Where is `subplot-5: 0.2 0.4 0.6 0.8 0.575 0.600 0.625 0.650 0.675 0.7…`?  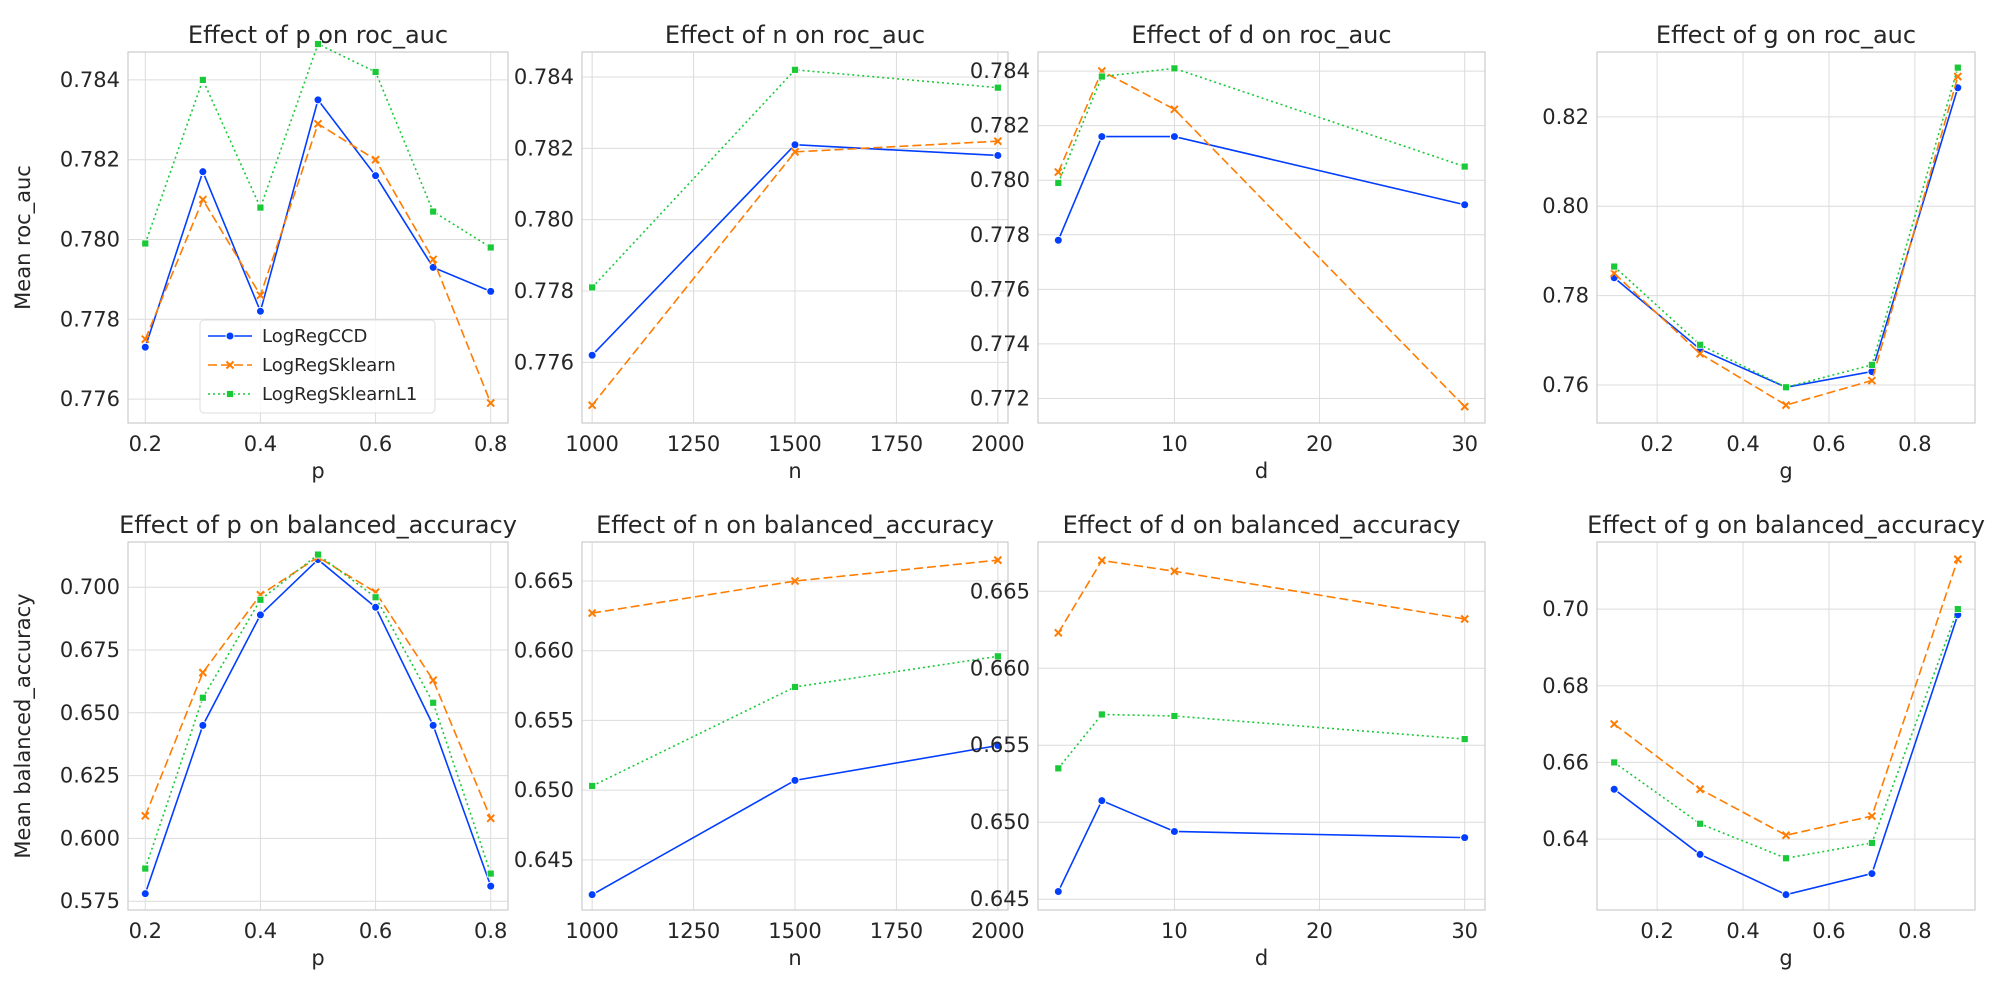
subplot-5: 0.2 0.4 0.6 0.8 0.575 0.600 0.625 0.650 0.675 0.7… is located at coordinates (264, 740).